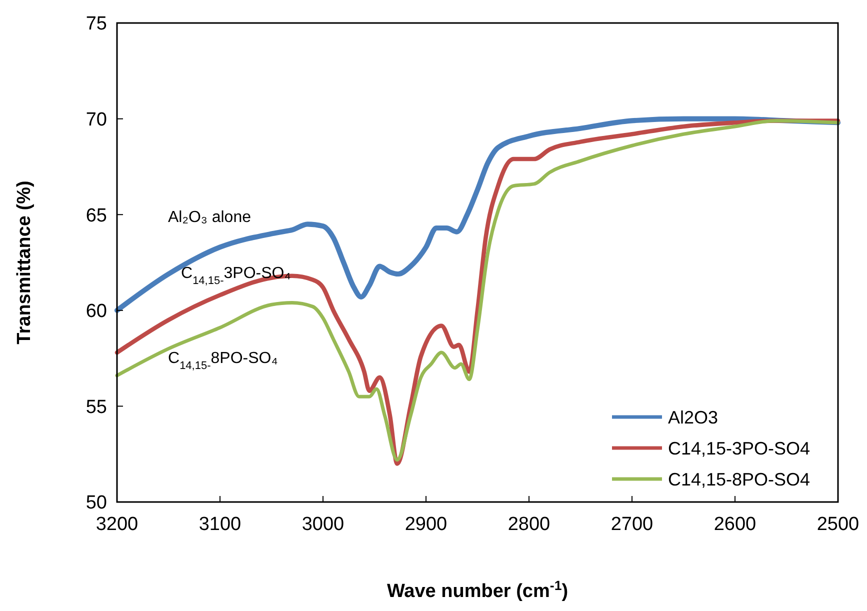 The height and width of the screenshot is (611, 867). Describe the element at coordinates (693, 417) in the screenshot. I see `legend-label: Al2O3` at that location.